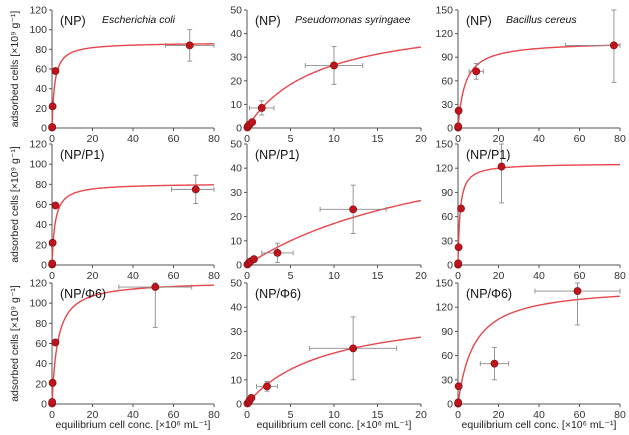  Describe the element at coordinates (15, 204) in the screenshot. I see `y-axis-label: adsorbed cells [×10⁹ g⁻¹]` at that location.